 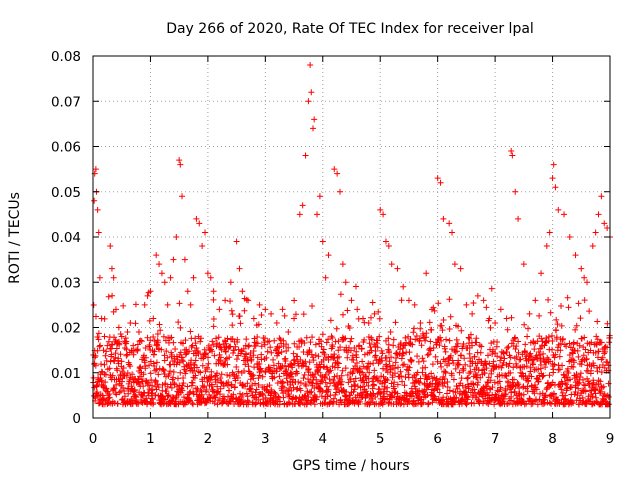 I want to click on y-tick-label: 0.01, so click(x=66, y=374).